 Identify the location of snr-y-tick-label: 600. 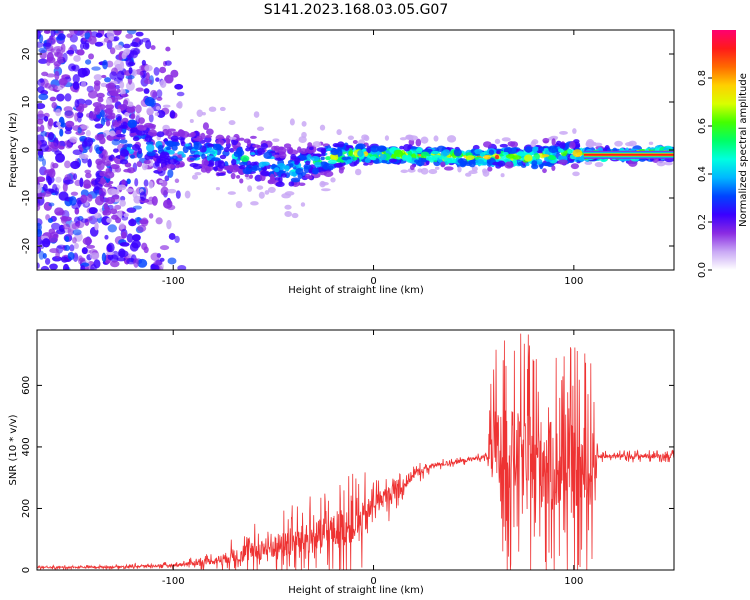
(26, 385).